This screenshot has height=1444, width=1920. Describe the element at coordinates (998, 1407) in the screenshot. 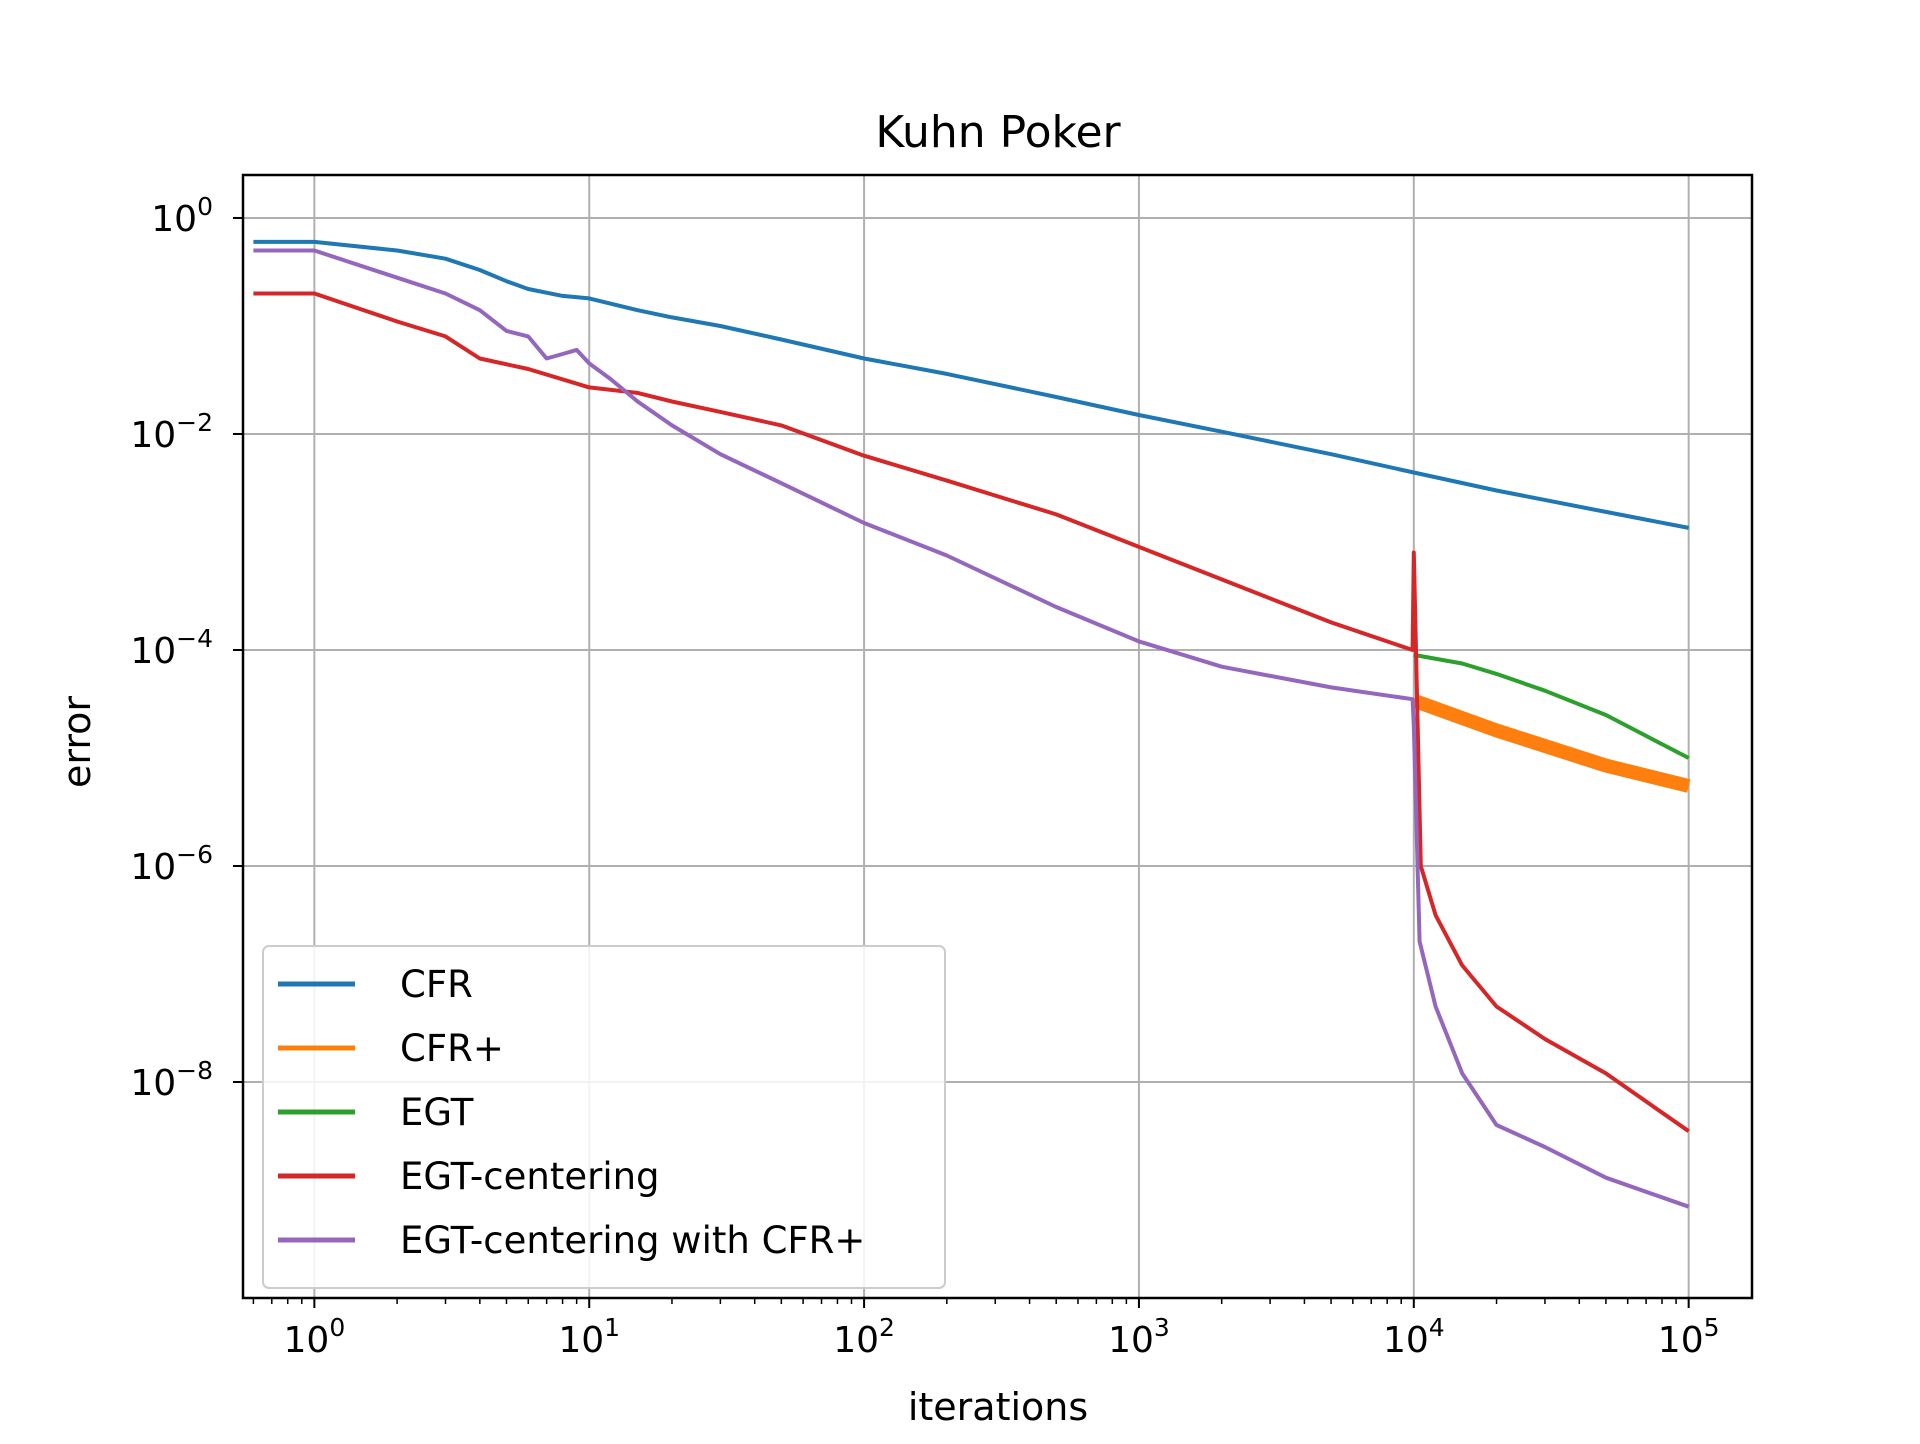

I see `x-axis-label: iterations` at that location.